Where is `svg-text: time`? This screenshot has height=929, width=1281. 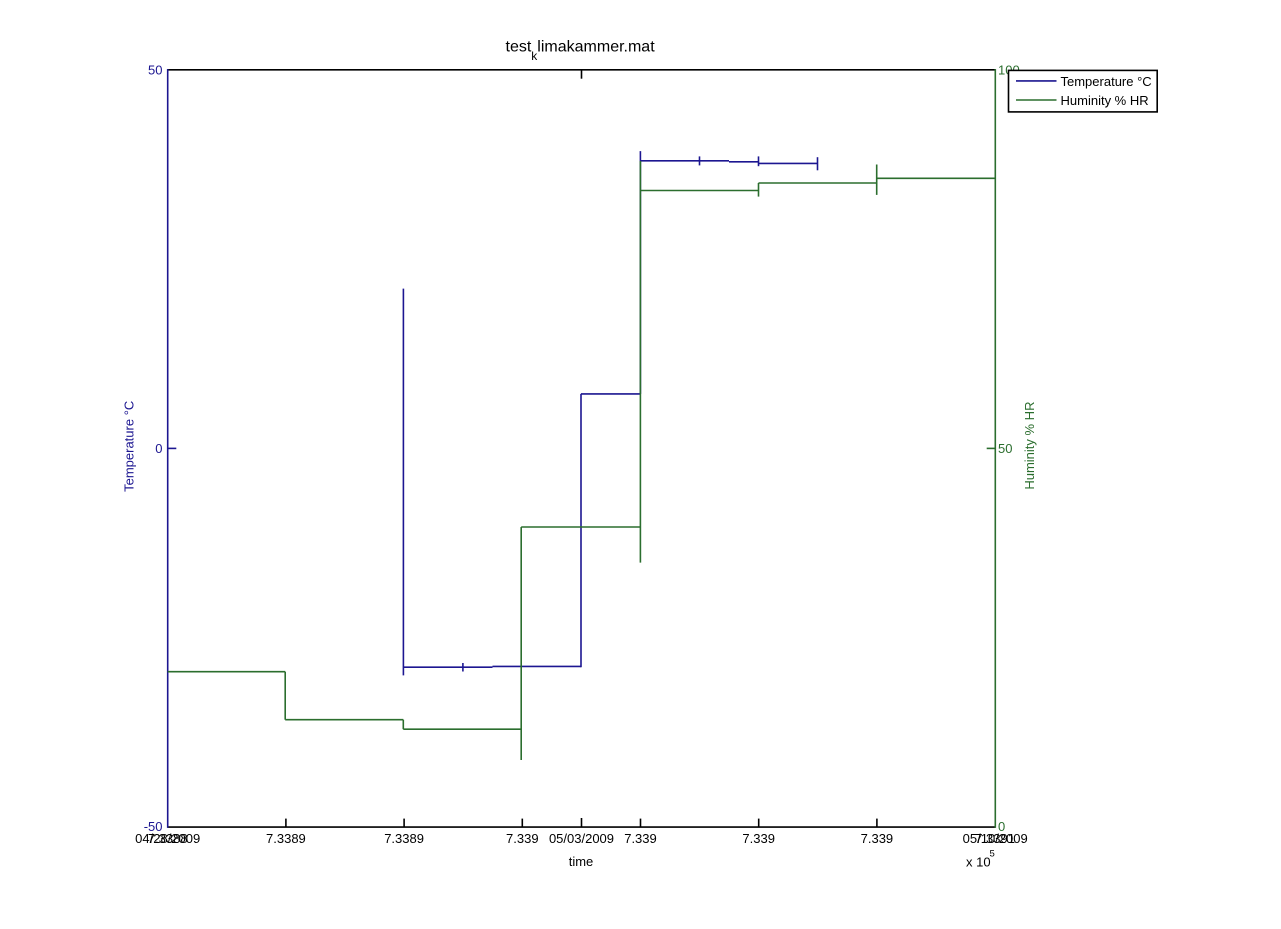 svg-text: time is located at coordinates (581, 861).